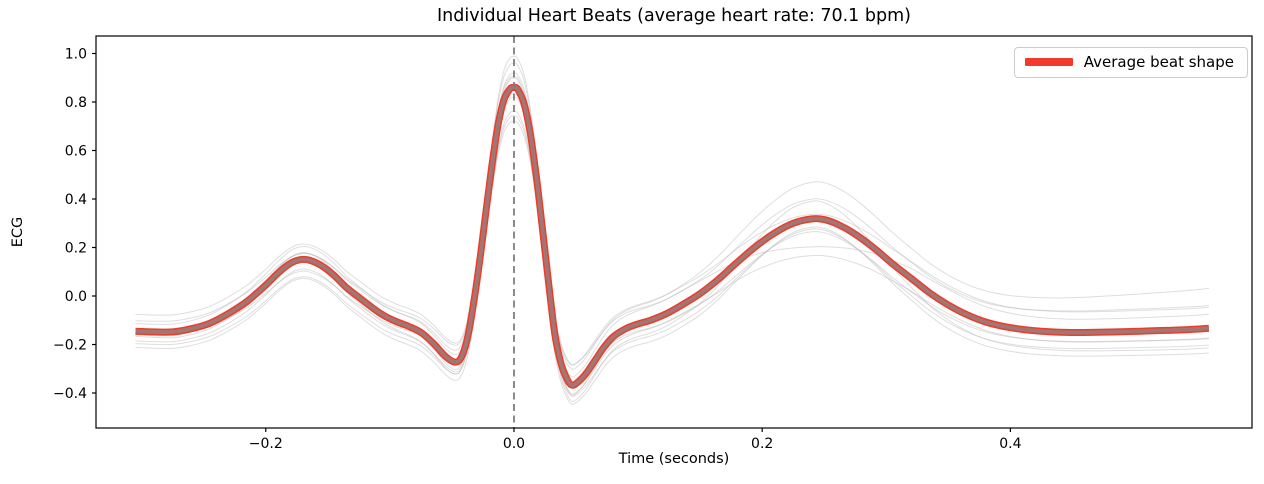  Describe the element at coordinates (674, 459) in the screenshot. I see `x-axis-label: Time (seconds)` at that location.